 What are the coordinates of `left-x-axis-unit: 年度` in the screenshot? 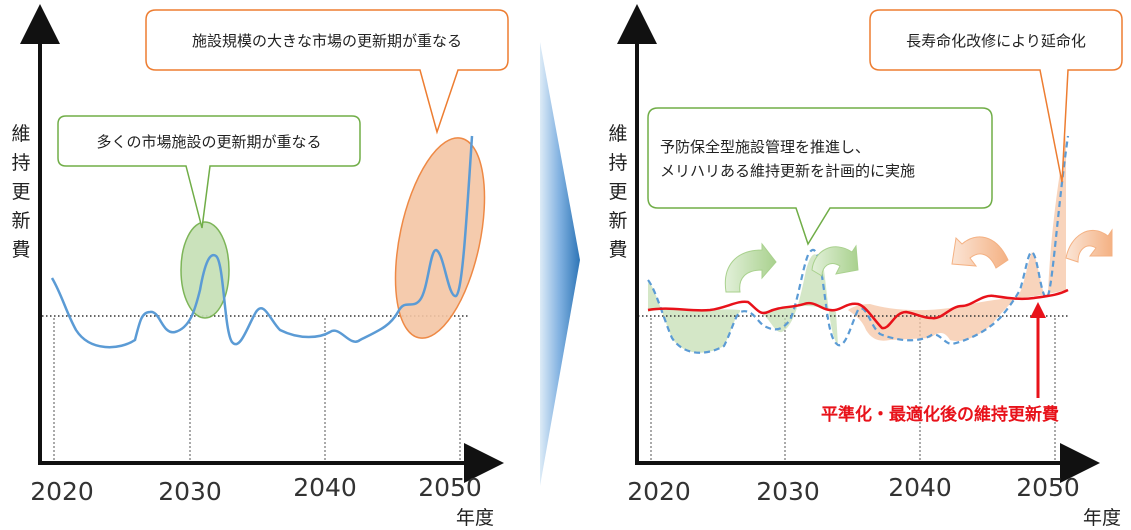 It's located at (475, 518).